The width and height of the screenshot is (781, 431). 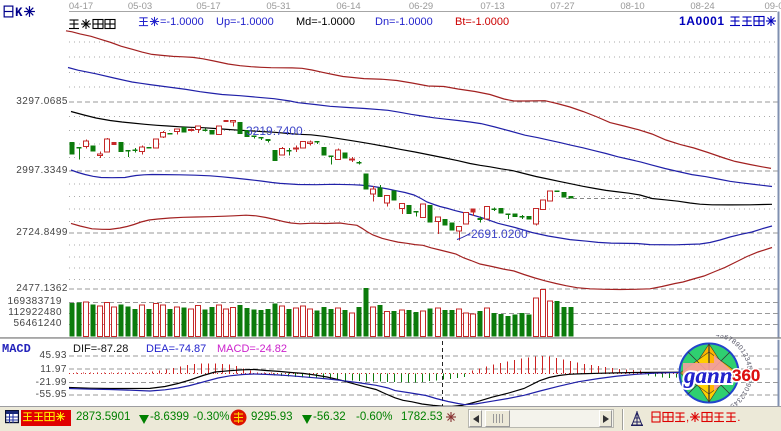 What do you see at coordinates (708, 375) in the screenshot?
I see `svg-text: gann` at bounding box center [708, 375].